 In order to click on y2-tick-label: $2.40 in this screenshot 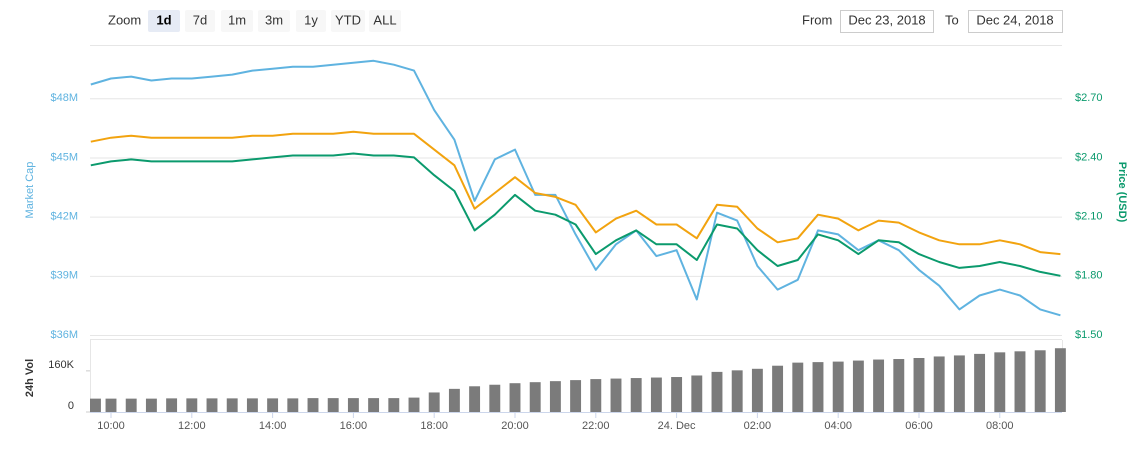, I will do `click(1089, 157)`.